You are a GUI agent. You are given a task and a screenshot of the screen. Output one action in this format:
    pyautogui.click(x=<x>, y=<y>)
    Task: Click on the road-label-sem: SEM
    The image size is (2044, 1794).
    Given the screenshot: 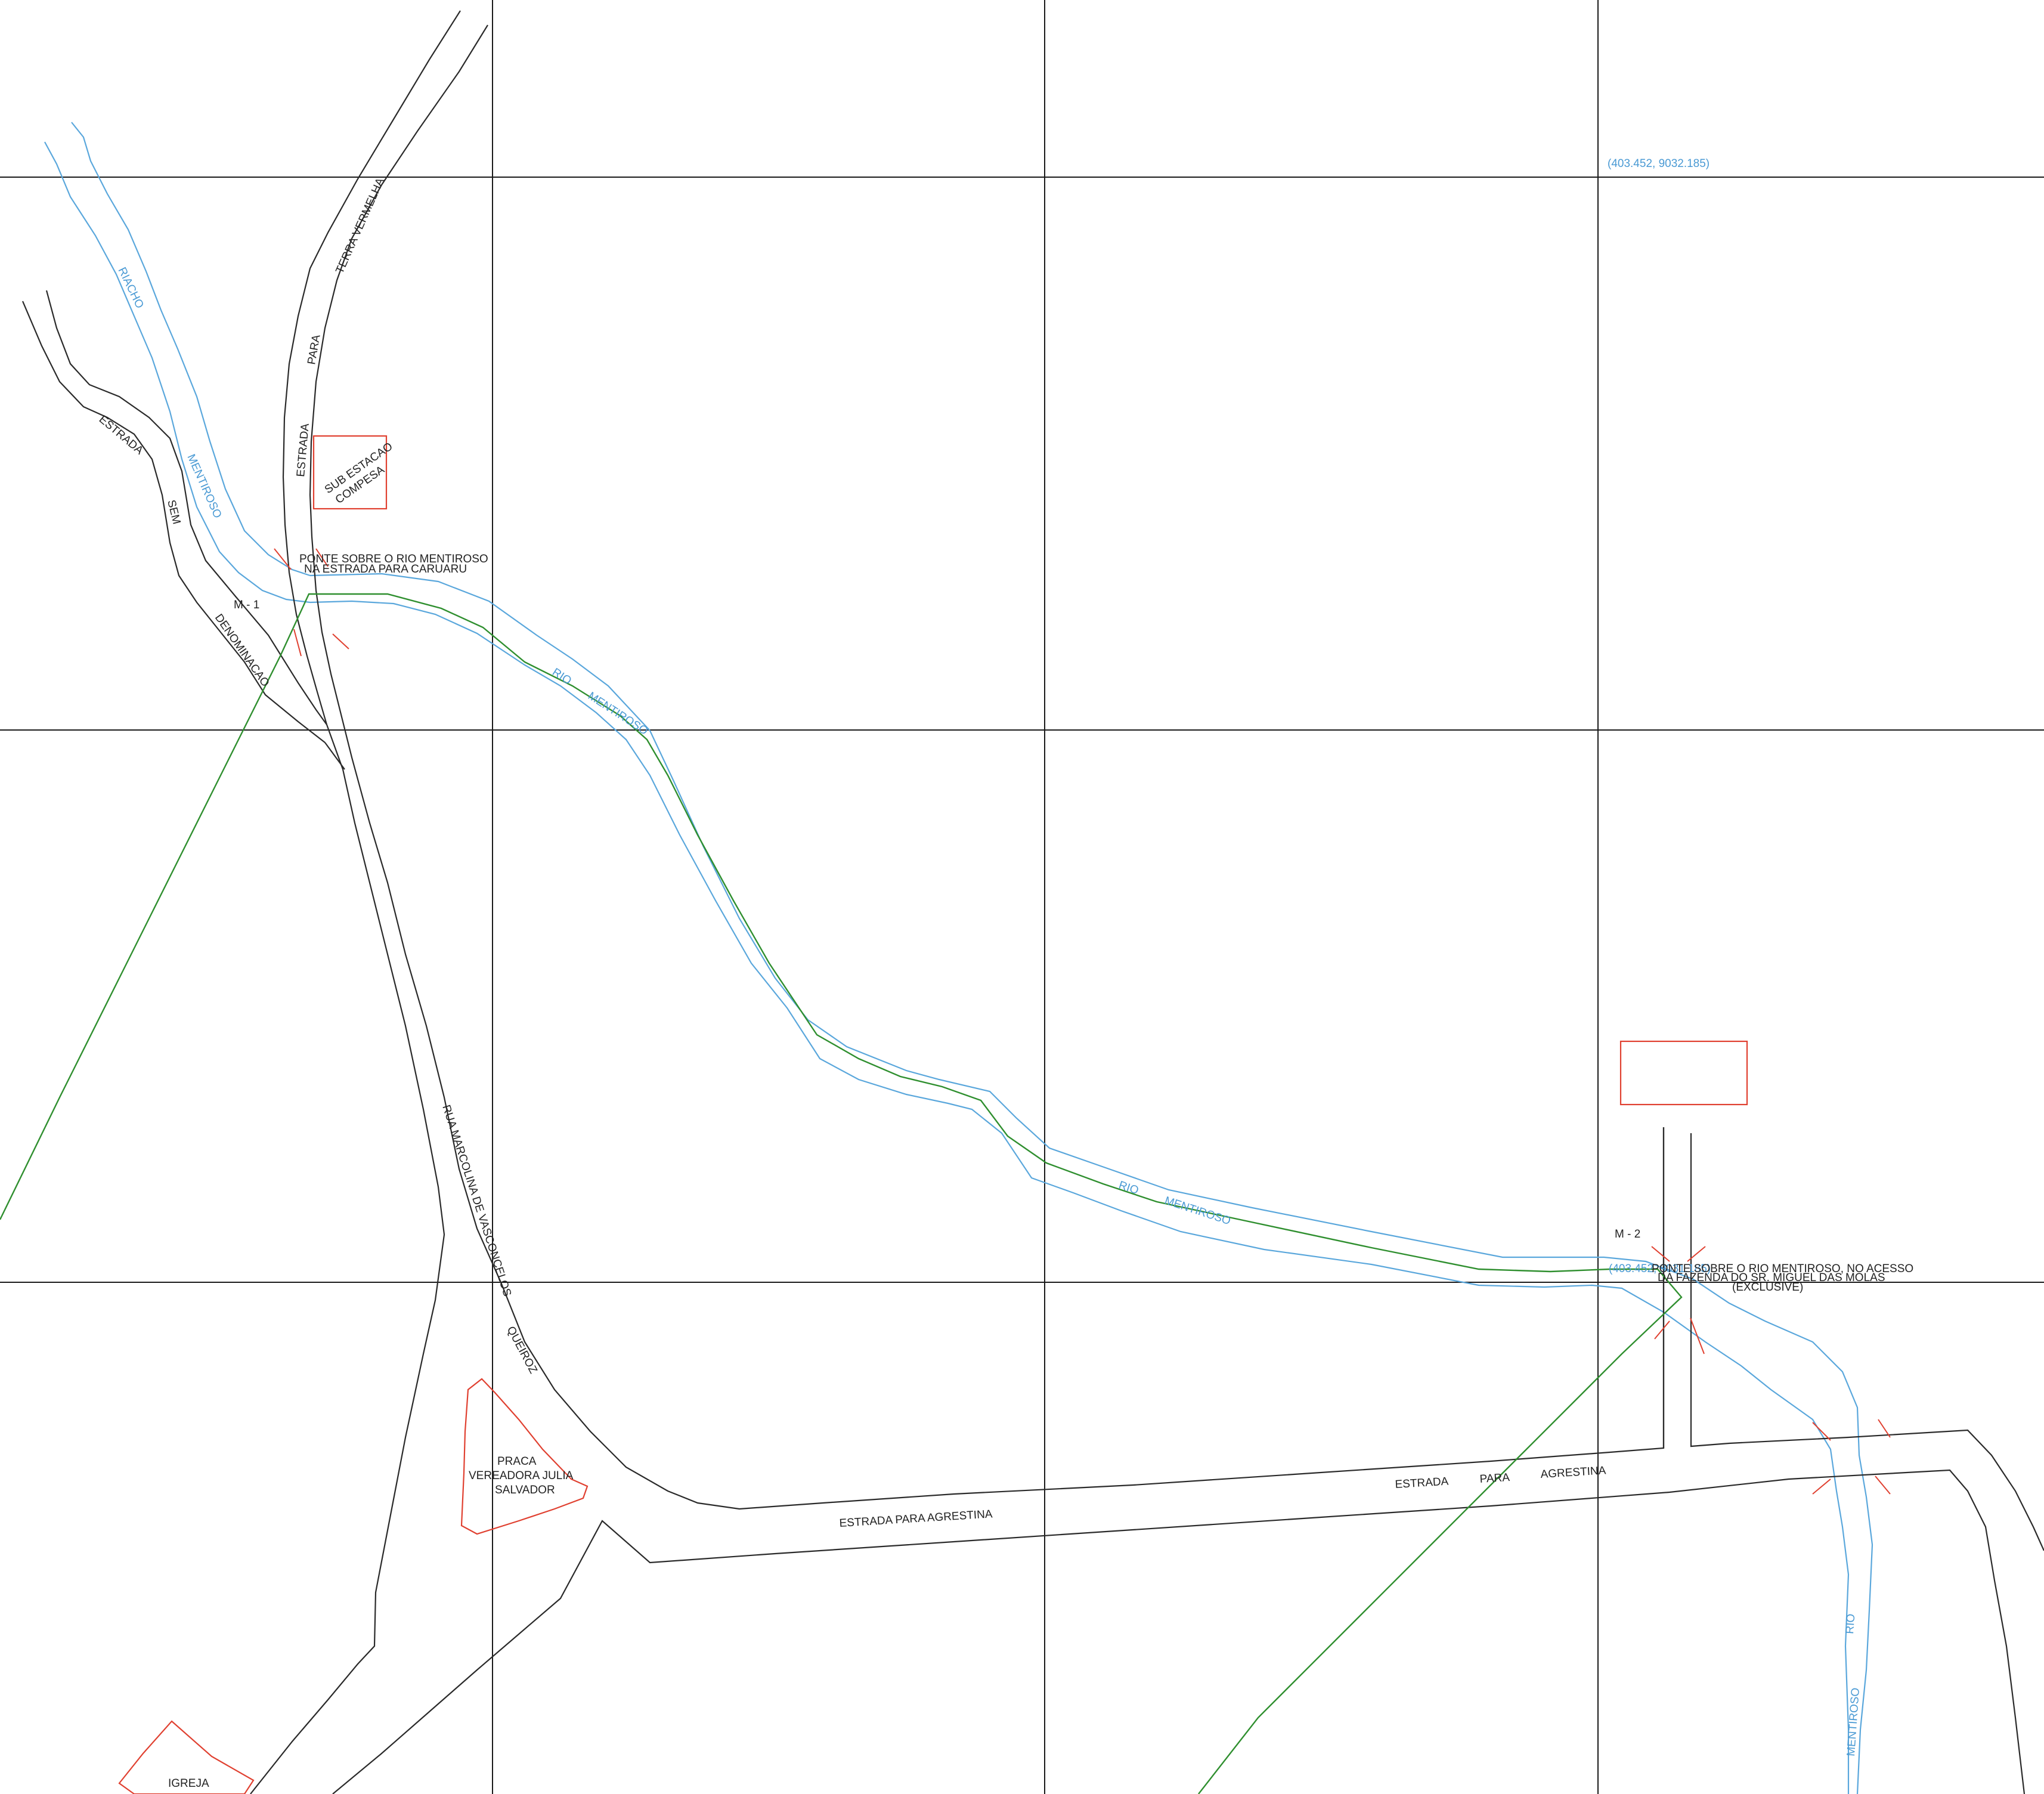 What is the action you would take?
    pyautogui.click(x=173, y=512)
    